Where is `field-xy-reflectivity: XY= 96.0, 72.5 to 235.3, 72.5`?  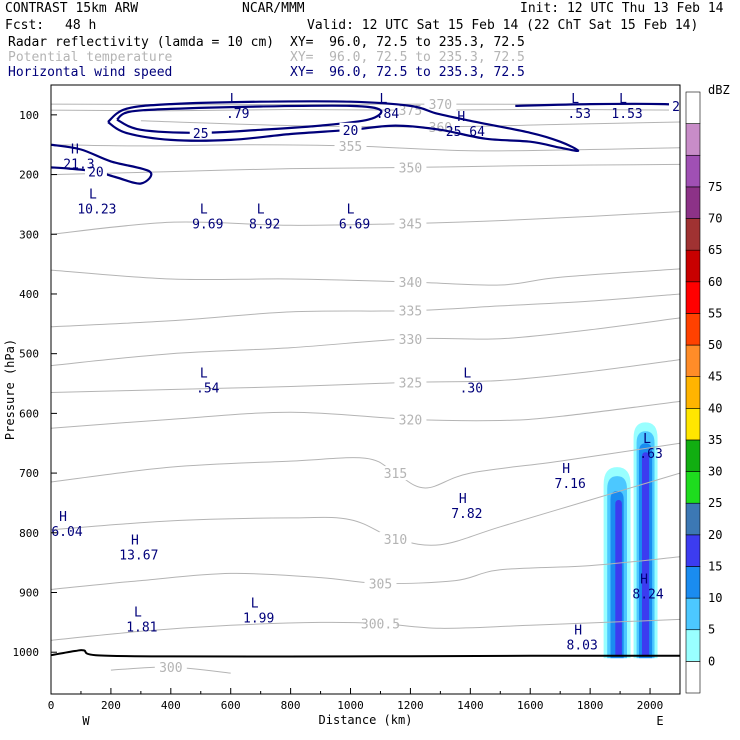 field-xy-reflectivity: XY= 96.0, 72.5 to 235.3, 72.5 is located at coordinates (407, 42).